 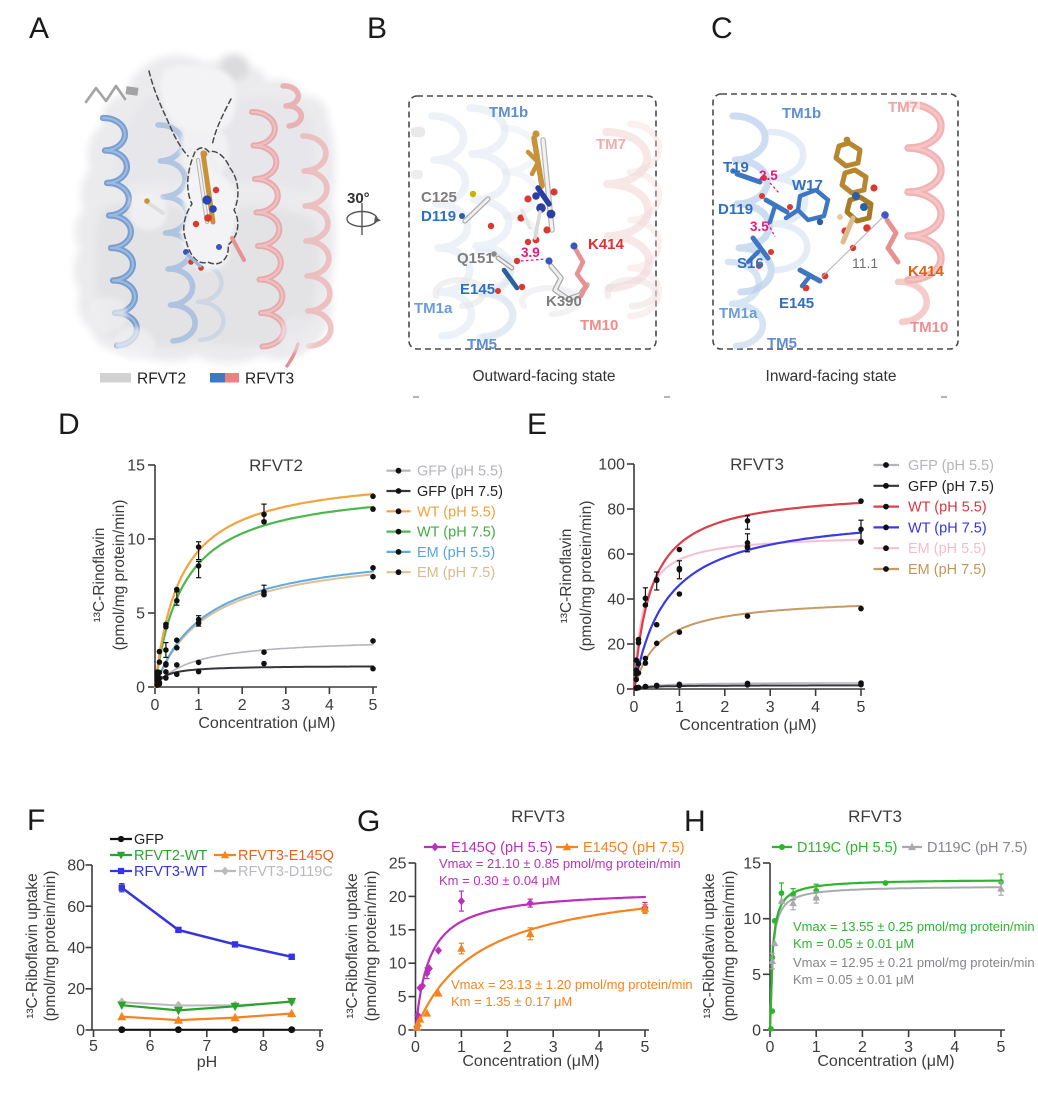 I want to click on svg-text: 30°, so click(x=358, y=198).